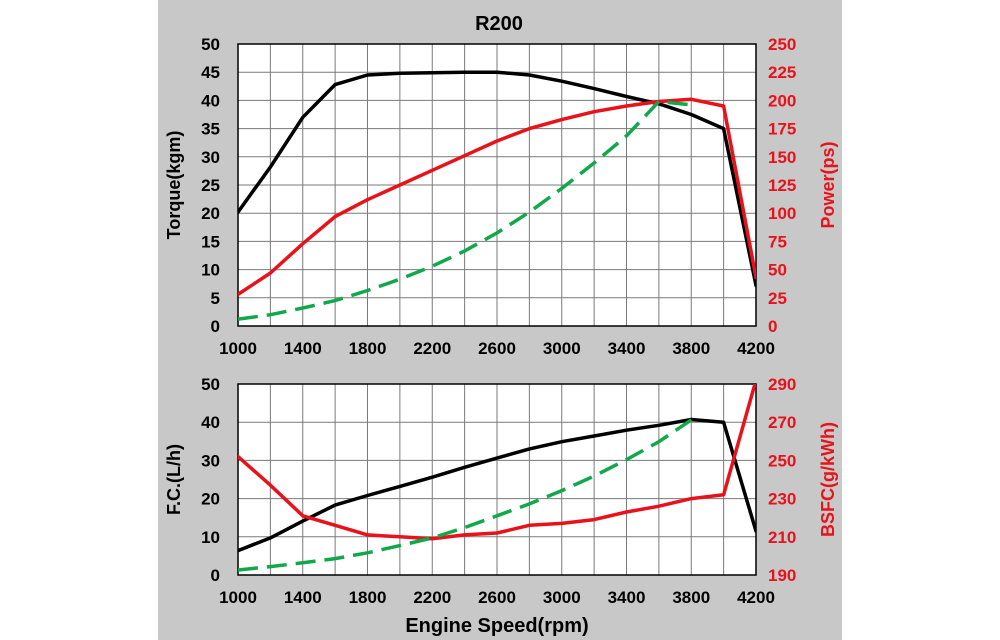  Describe the element at coordinates (782, 384) in the screenshot. I see `y2-tick-label: 290` at that location.